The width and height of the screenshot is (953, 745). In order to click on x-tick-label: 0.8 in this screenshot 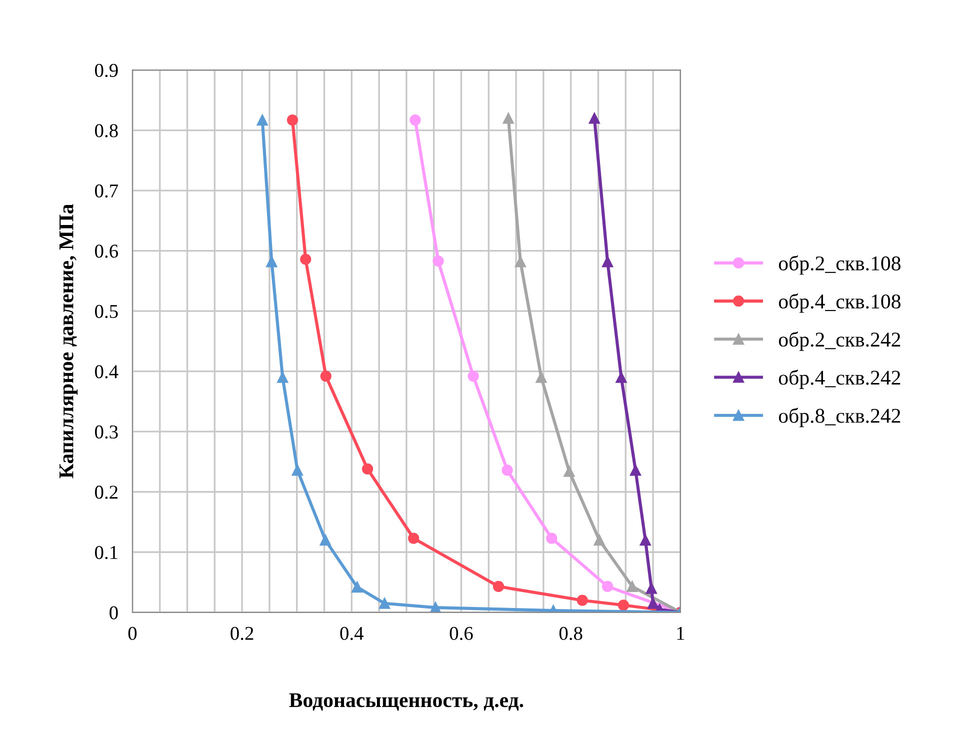, I will do `click(570, 633)`.